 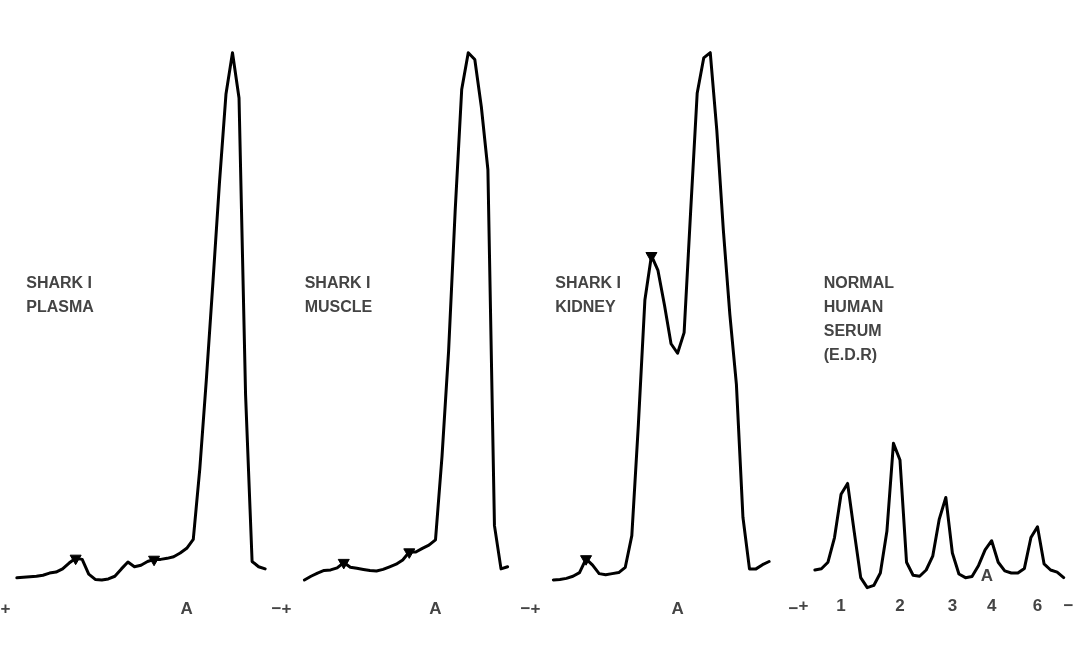 I want to click on x-tick-label: 1, so click(x=841, y=605).